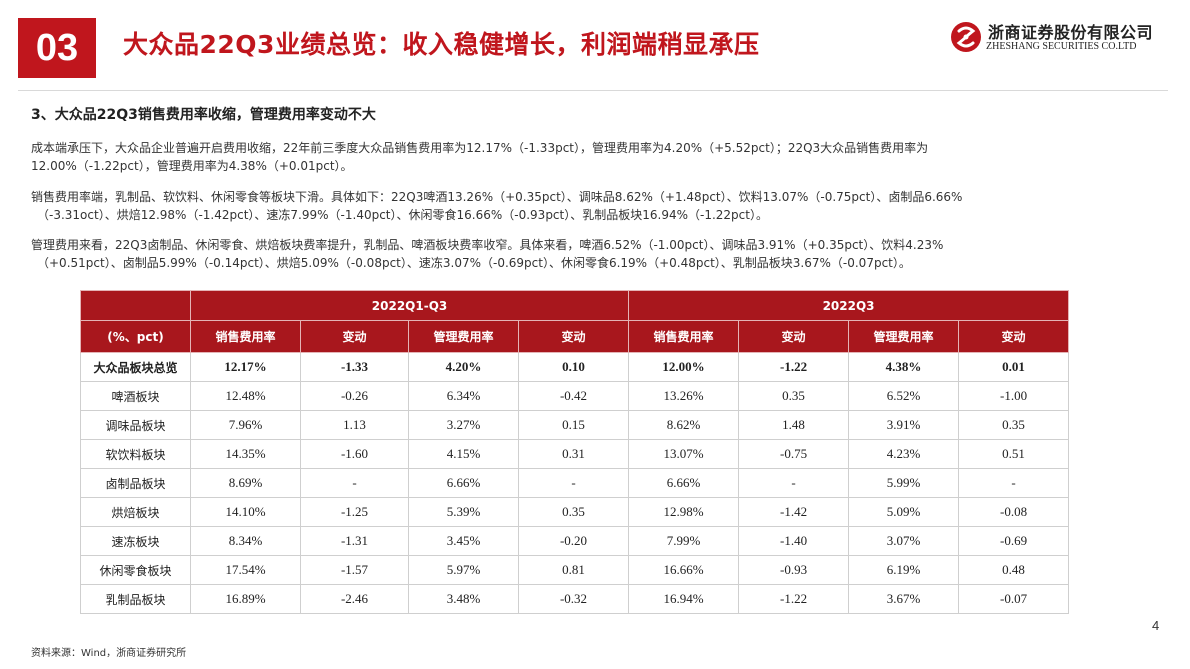 The height and width of the screenshot is (669, 1190). Describe the element at coordinates (245, 396) in the screenshot. I see `table-cell: 12.48%` at that location.